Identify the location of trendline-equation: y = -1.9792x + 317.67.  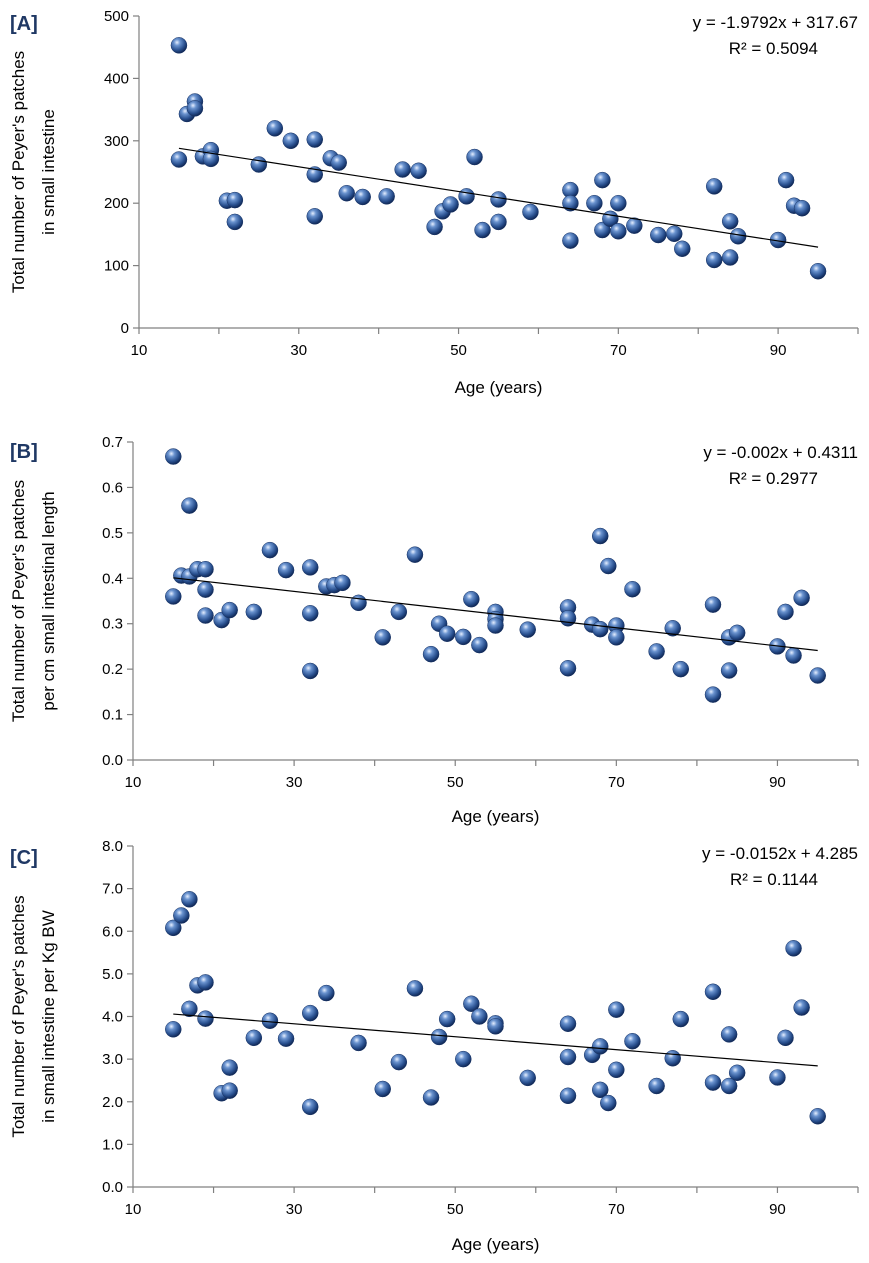
(775, 22).